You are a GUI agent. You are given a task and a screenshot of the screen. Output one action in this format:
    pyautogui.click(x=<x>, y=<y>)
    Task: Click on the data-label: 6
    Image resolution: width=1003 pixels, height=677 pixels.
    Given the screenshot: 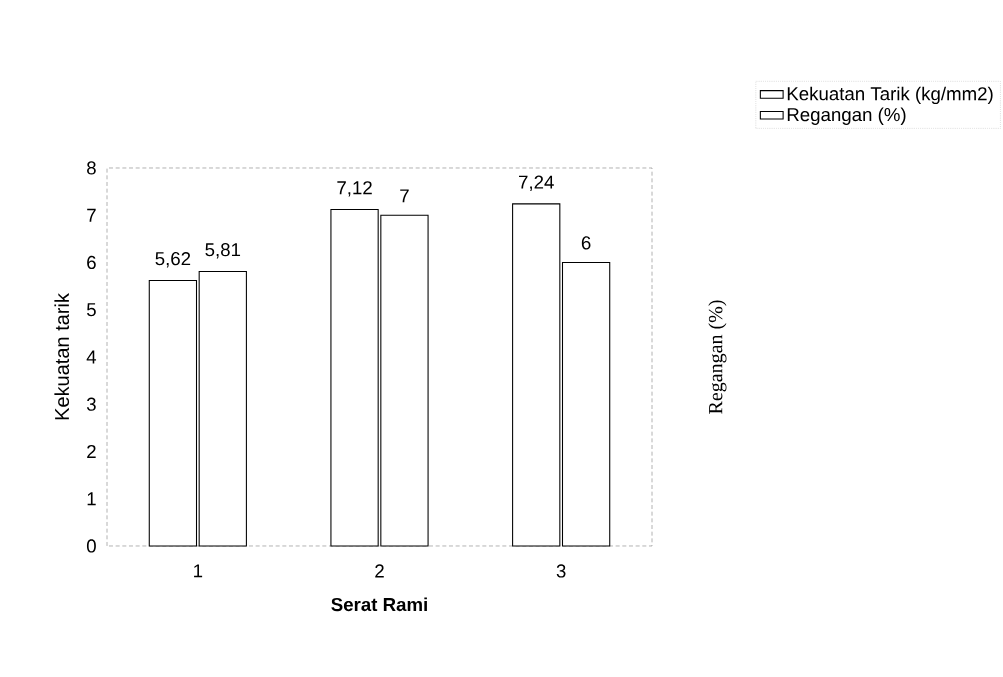 What is the action you would take?
    pyautogui.click(x=586, y=243)
    